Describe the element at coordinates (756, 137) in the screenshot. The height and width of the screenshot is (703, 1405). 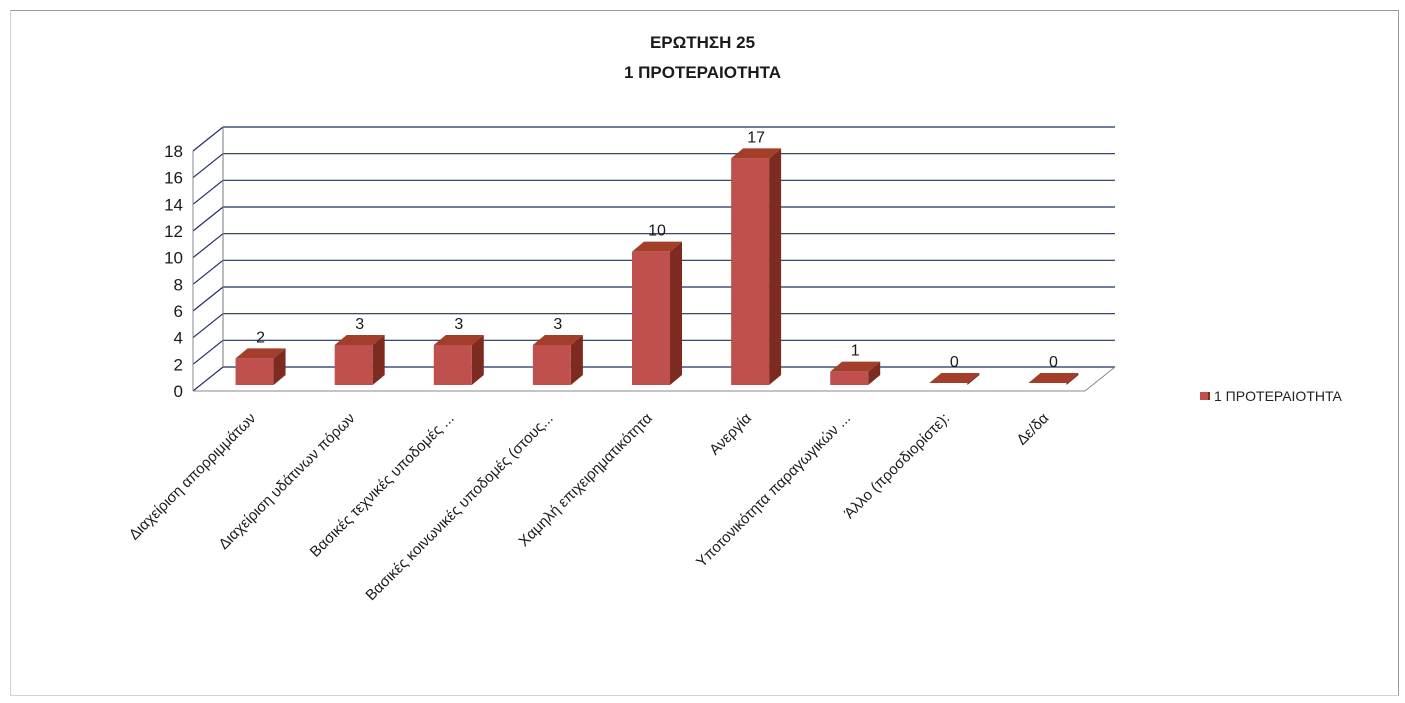
I see `data-label: 17` at that location.